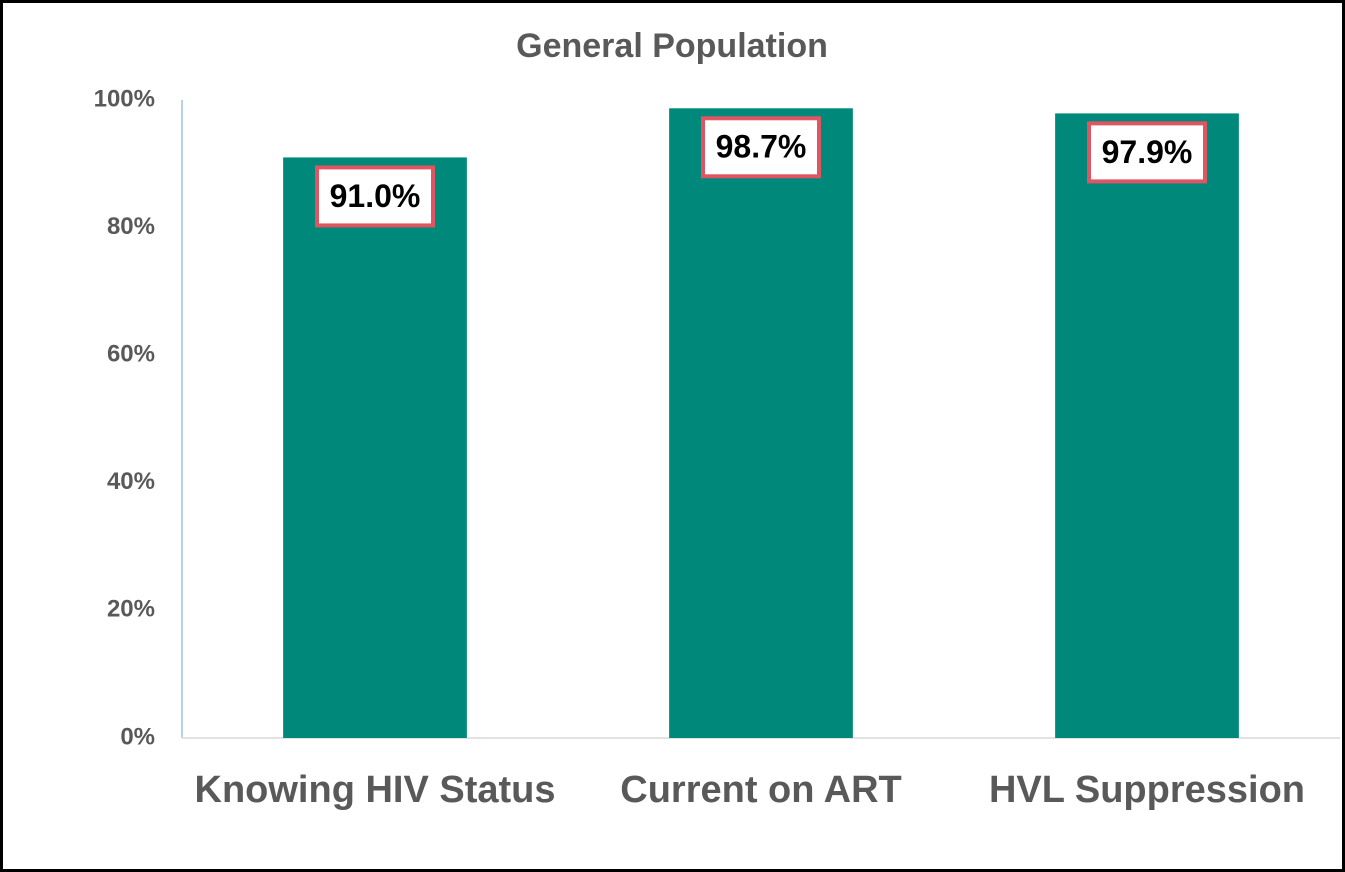 The image size is (1345, 872). I want to click on x-tick-label: Knowing HIV Status, so click(375, 790).